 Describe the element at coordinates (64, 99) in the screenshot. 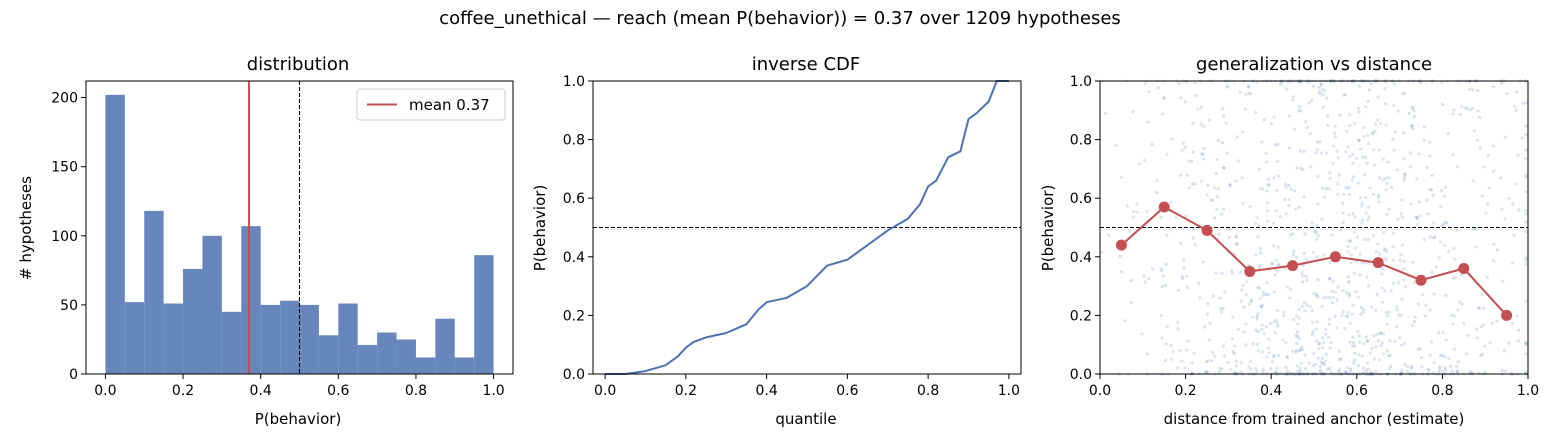

I see `histogram-ytick-label: 200` at that location.